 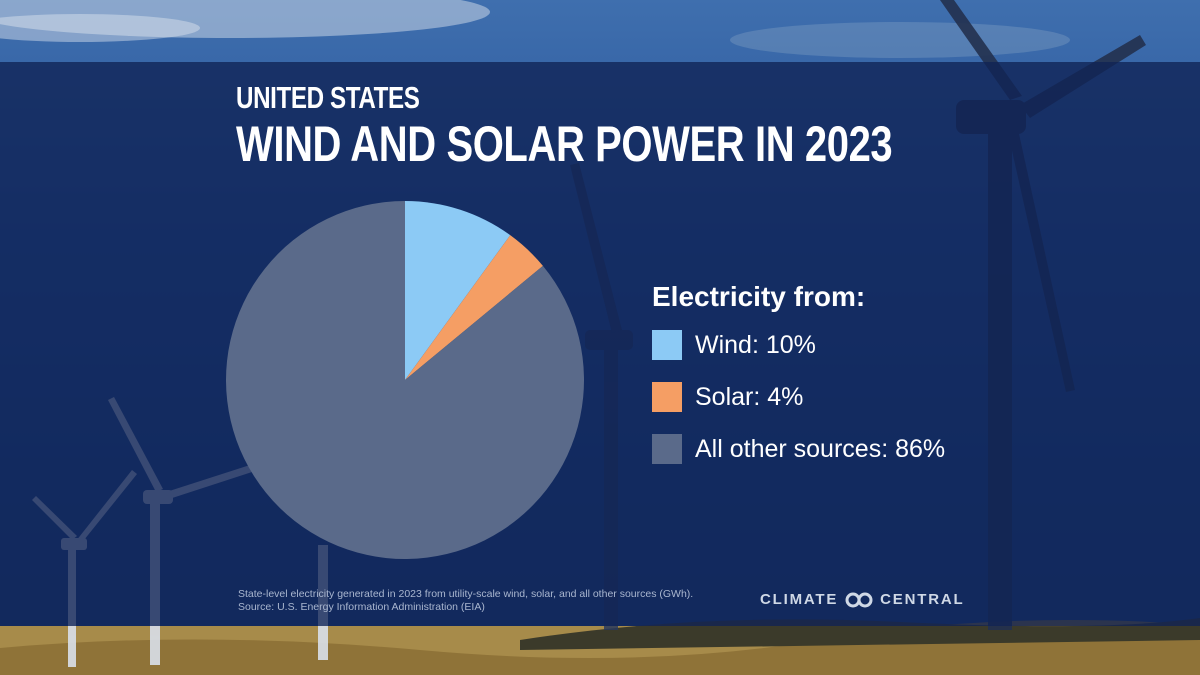 What do you see at coordinates (755, 345) in the screenshot?
I see `legend-label-wind: Wind: 10%` at bounding box center [755, 345].